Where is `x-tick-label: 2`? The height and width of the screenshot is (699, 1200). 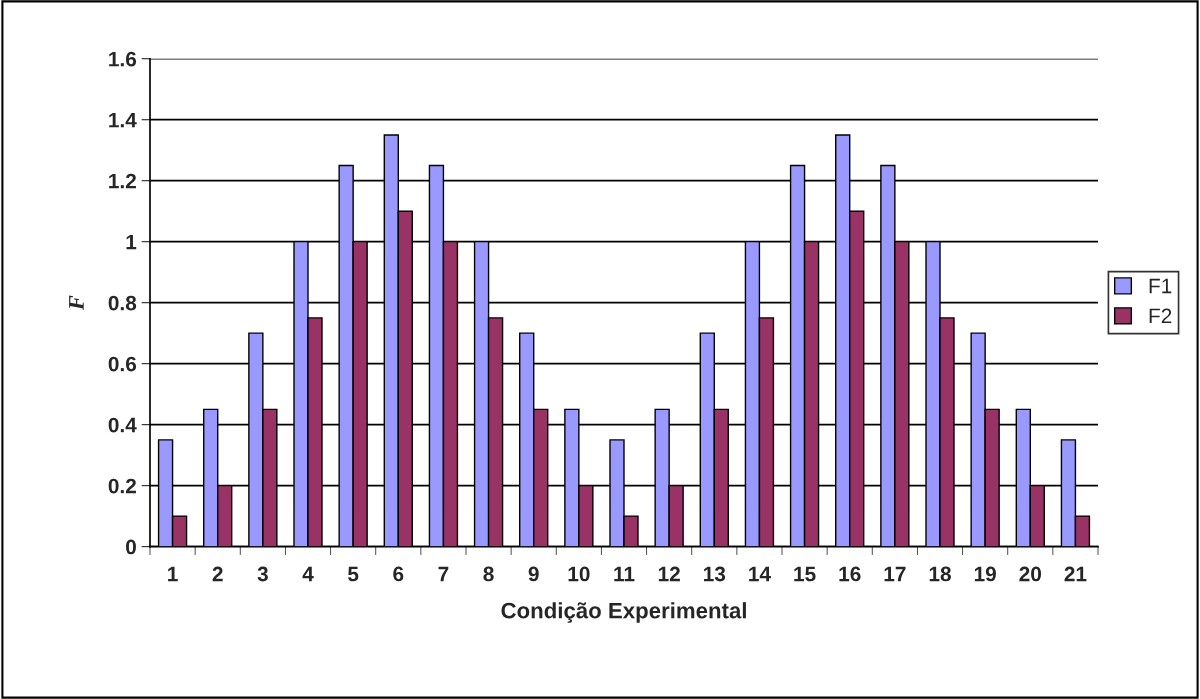
x-tick-label: 2 is located at coordinates (217, 574).